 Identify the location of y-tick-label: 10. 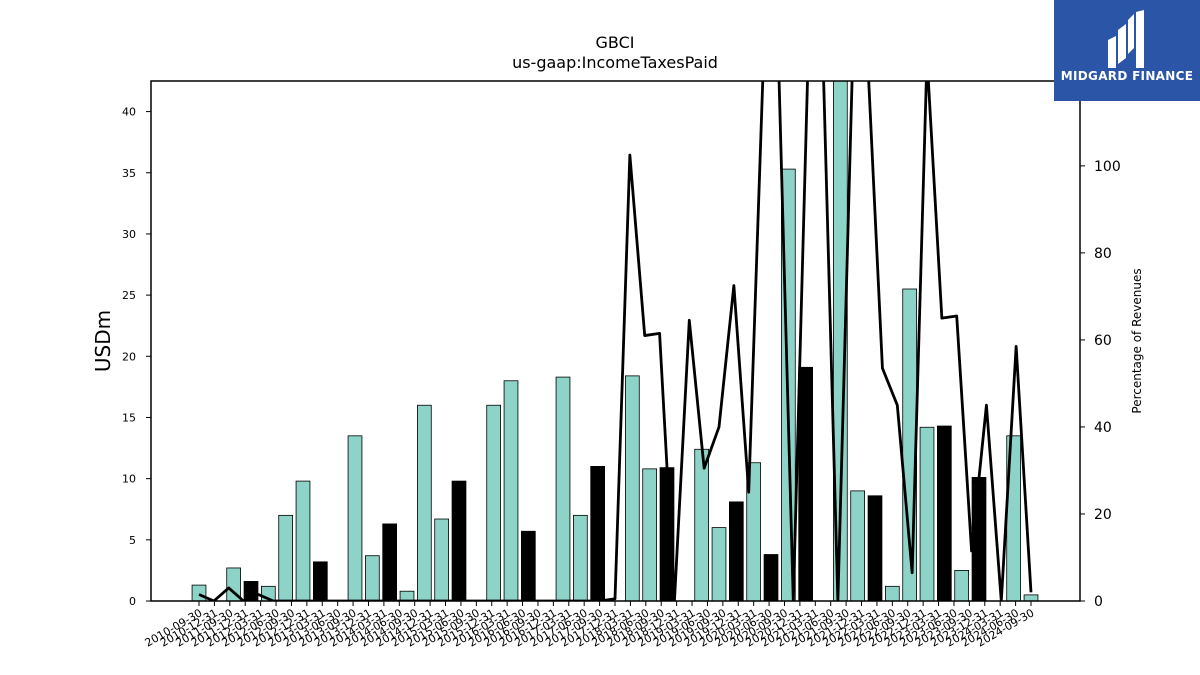
(129, 479).